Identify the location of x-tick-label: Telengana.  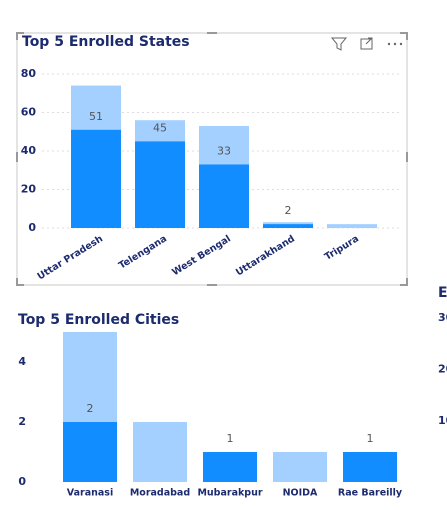
(143, 252).